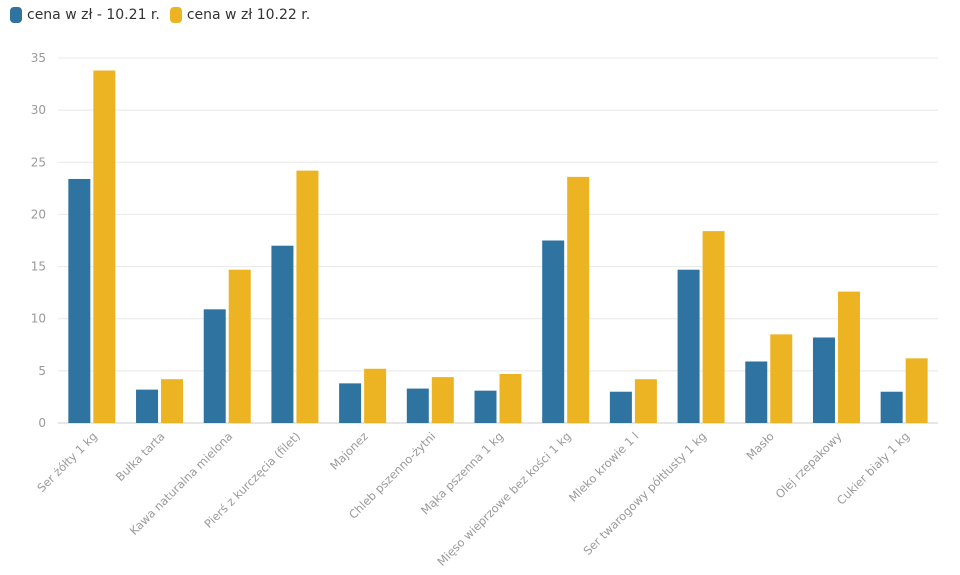 This screenshot has width=960, height=575. Describe the element at coordinates (38, 110) in the screenshot. I see `y-tick-label: 30` at that location.